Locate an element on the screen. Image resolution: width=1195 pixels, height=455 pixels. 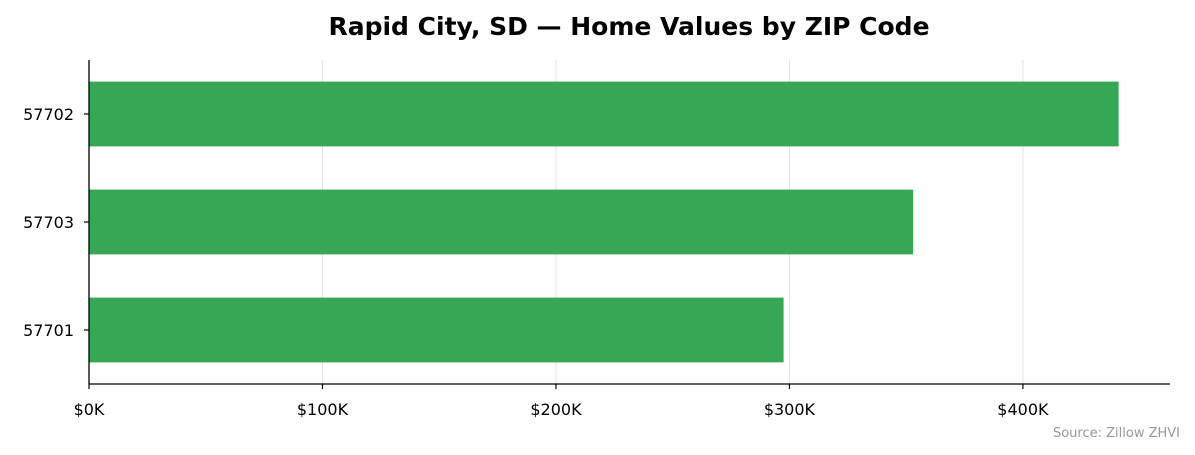
x-tick-label-1: $100K is located at coordinates (323, 409).